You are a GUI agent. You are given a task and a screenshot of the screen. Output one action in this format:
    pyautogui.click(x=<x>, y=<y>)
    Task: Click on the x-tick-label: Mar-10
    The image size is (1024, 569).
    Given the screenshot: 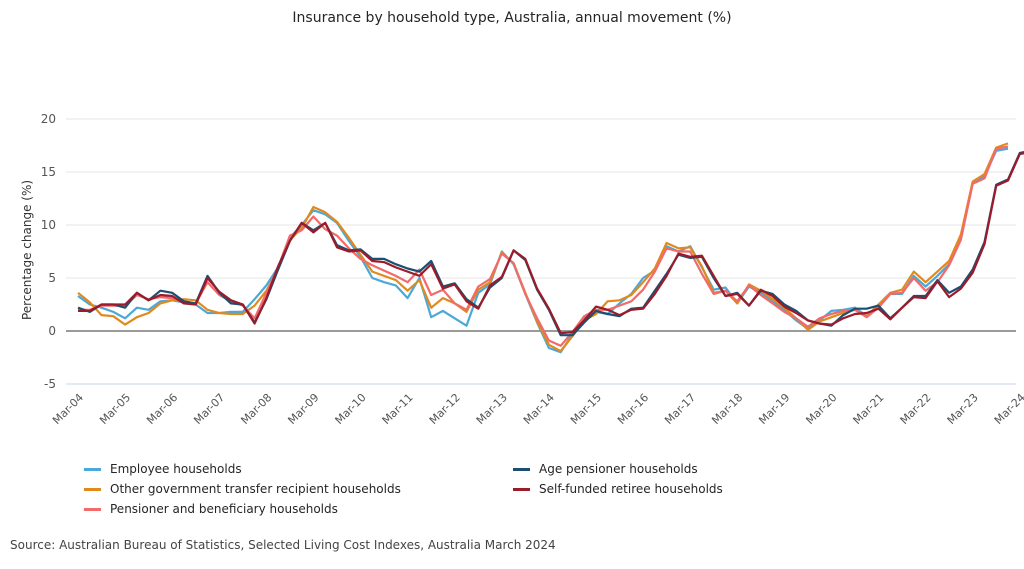 What is the action you would take?
    pyautogui.click(x=351, y=409)
    